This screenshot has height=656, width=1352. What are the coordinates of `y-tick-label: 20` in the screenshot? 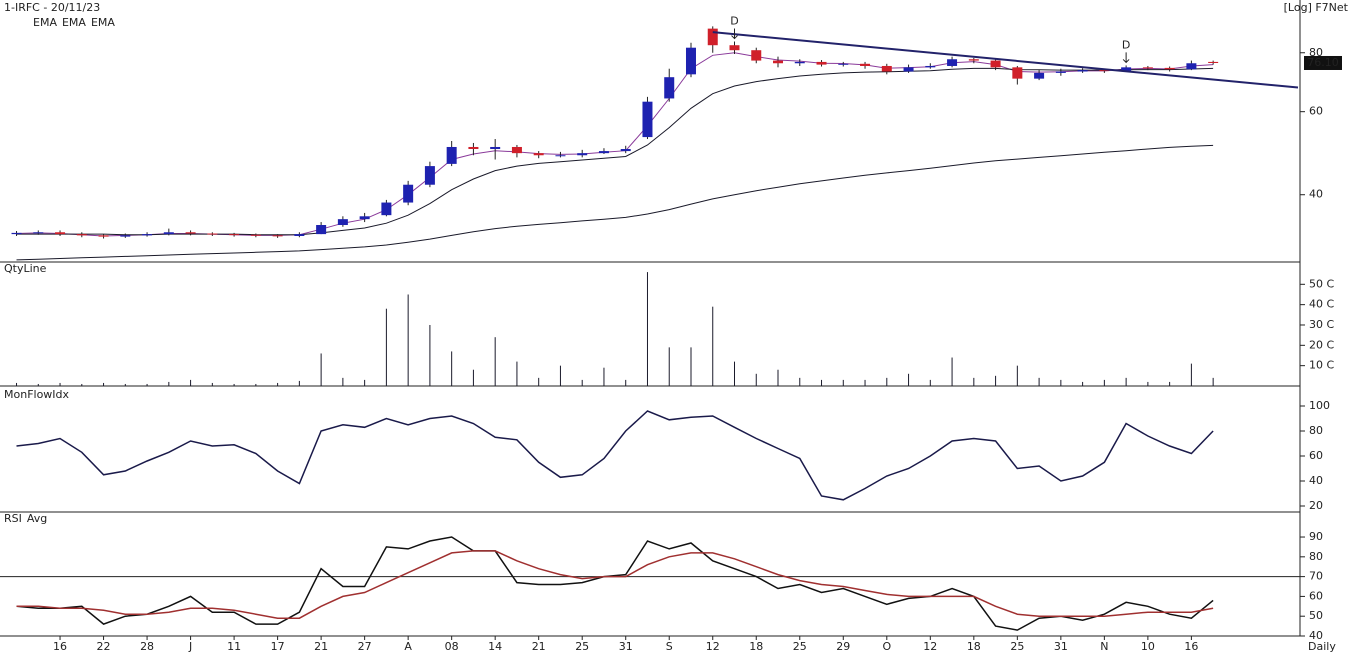 It's located at (1316, 505).